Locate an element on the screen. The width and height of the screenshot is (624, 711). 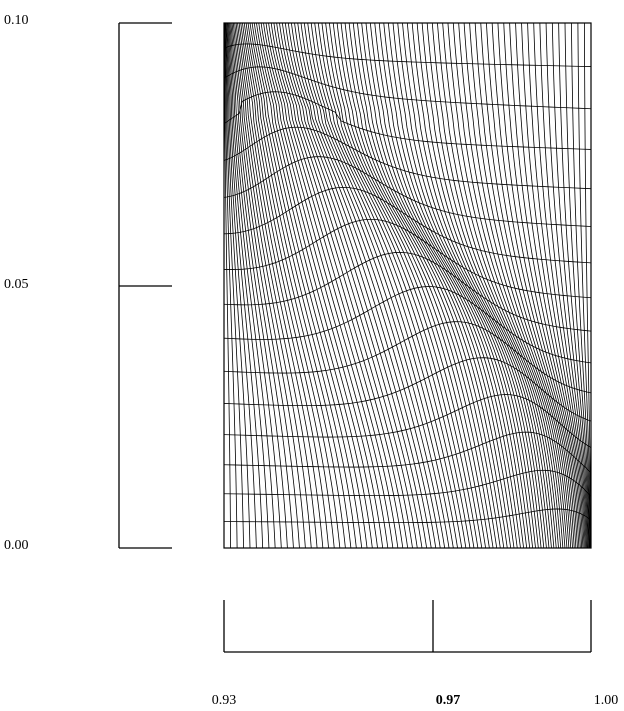
x-tick-label-mid: 0.97 is located at coordinates (448, 700).